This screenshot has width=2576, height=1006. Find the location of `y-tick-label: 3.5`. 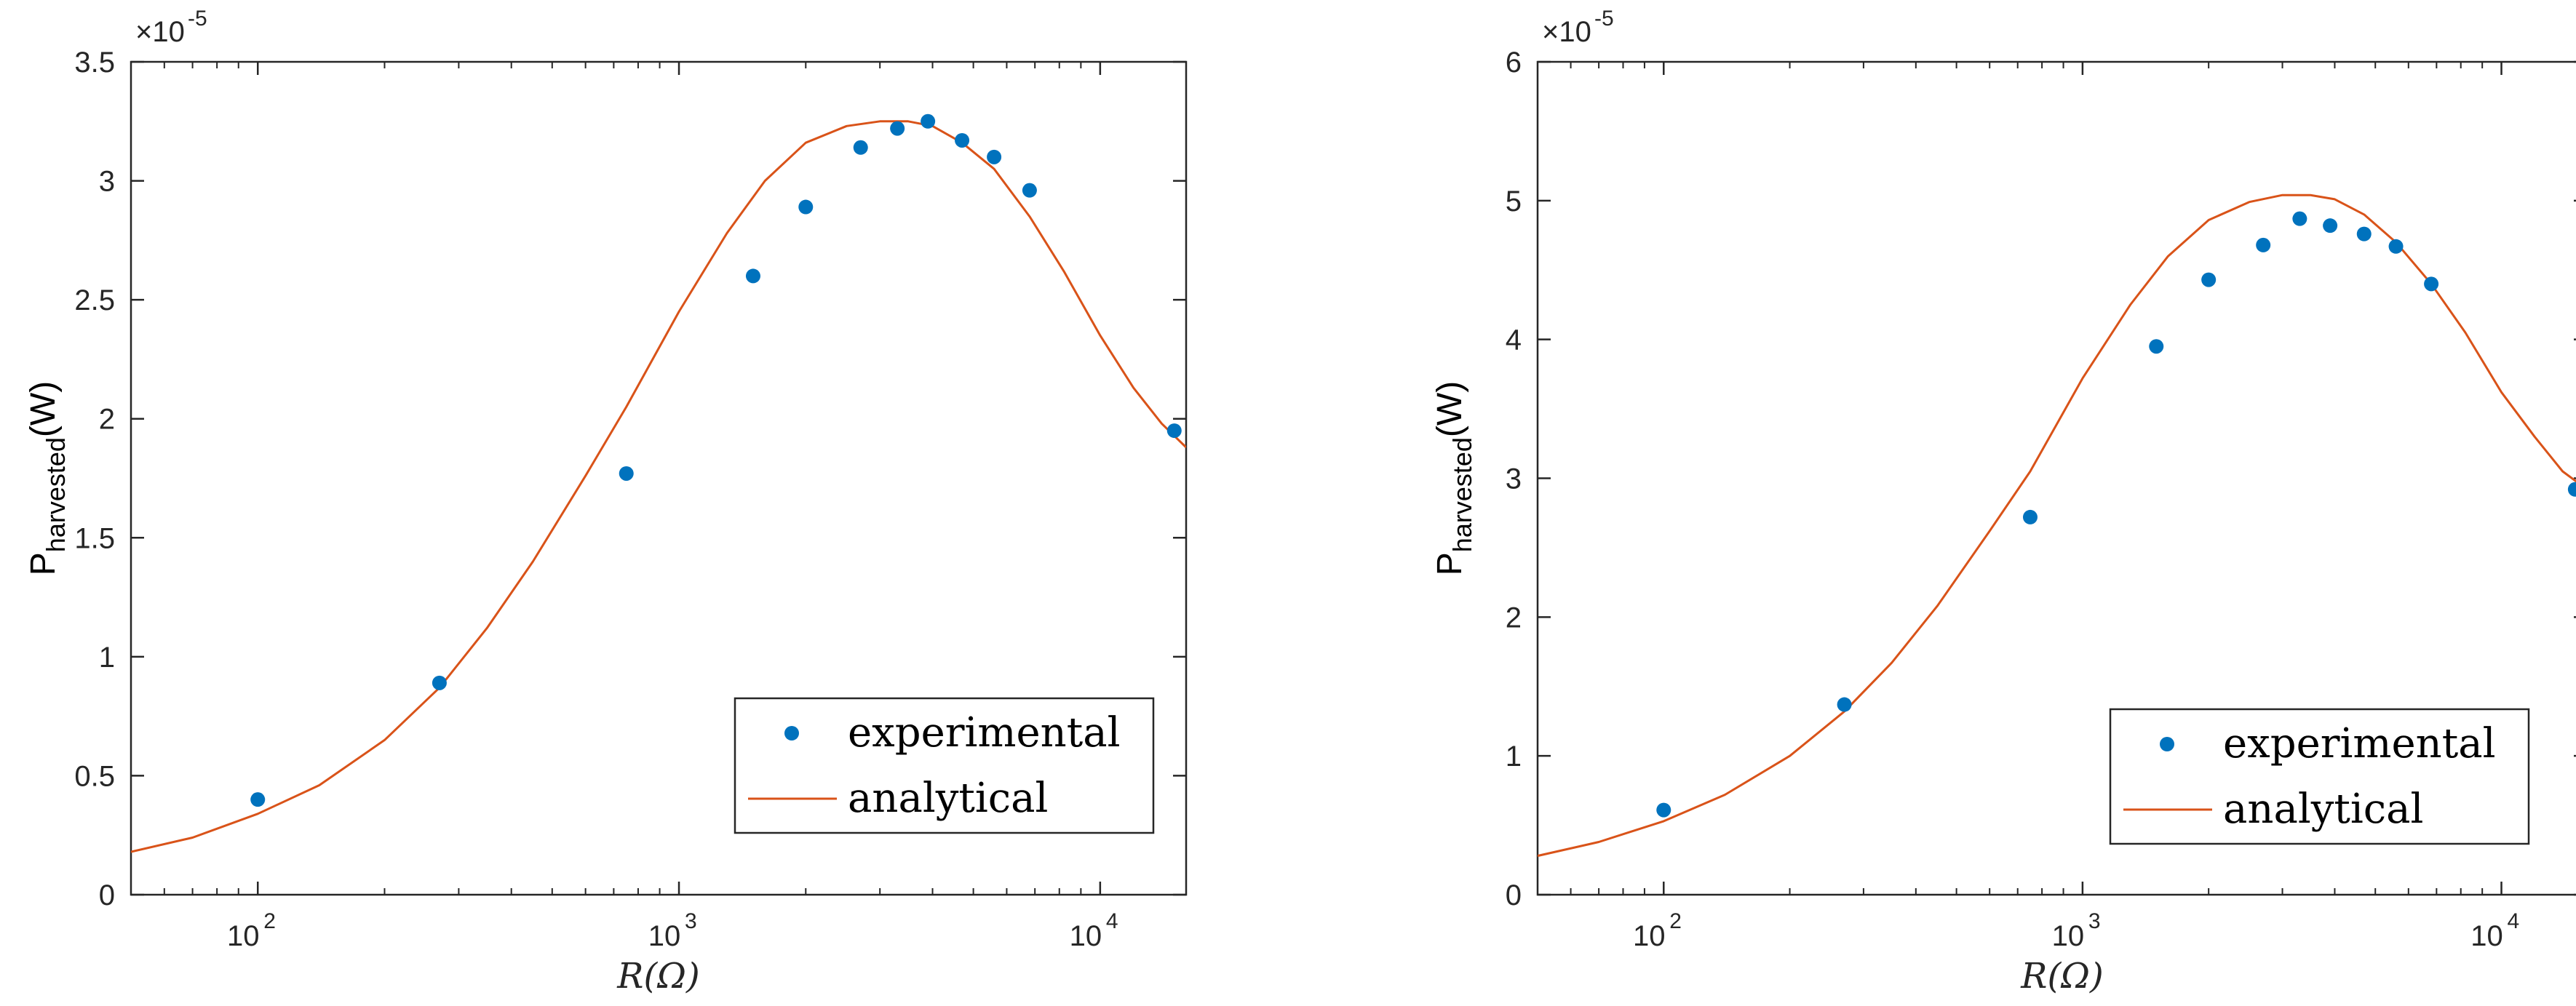

y-tick-label: 3.5 is located at coordinates (95, 63).